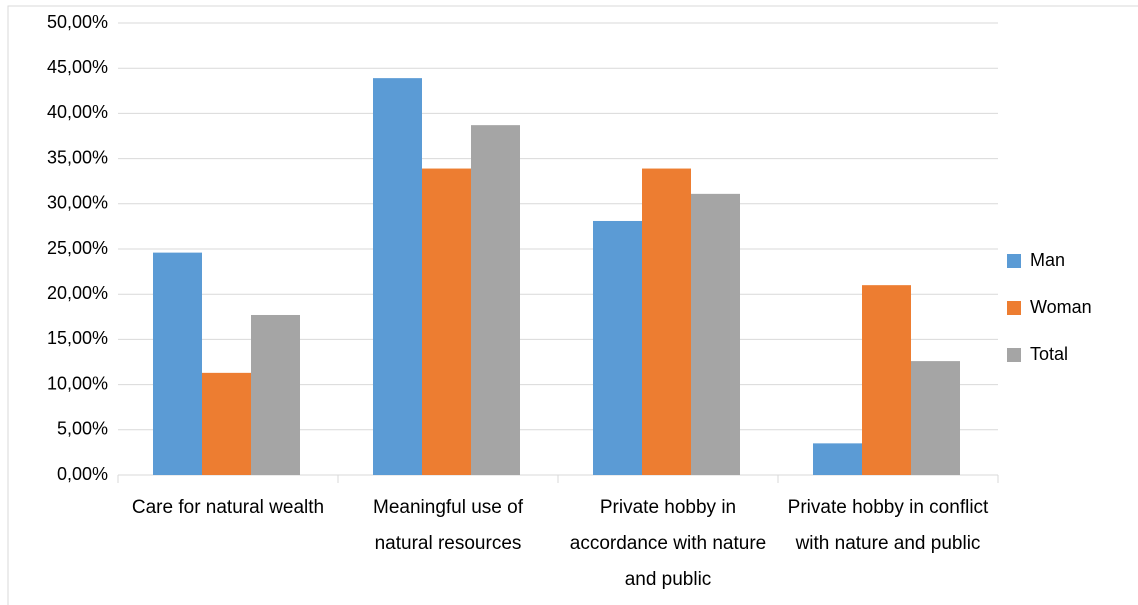  Describe the element at coordinates (77, 293) in the screenshot. I see `y-tick-label: 20,00%` at that location.